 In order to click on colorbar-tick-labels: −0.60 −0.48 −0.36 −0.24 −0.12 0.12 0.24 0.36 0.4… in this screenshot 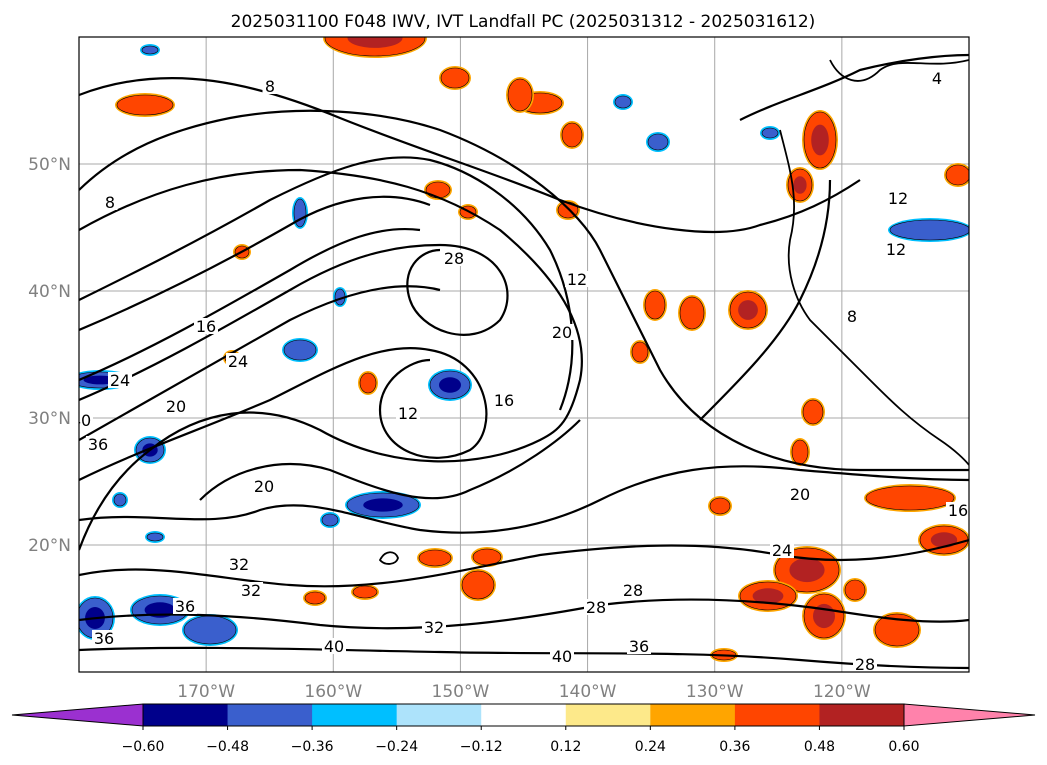, I will do `click(521, 740)`.